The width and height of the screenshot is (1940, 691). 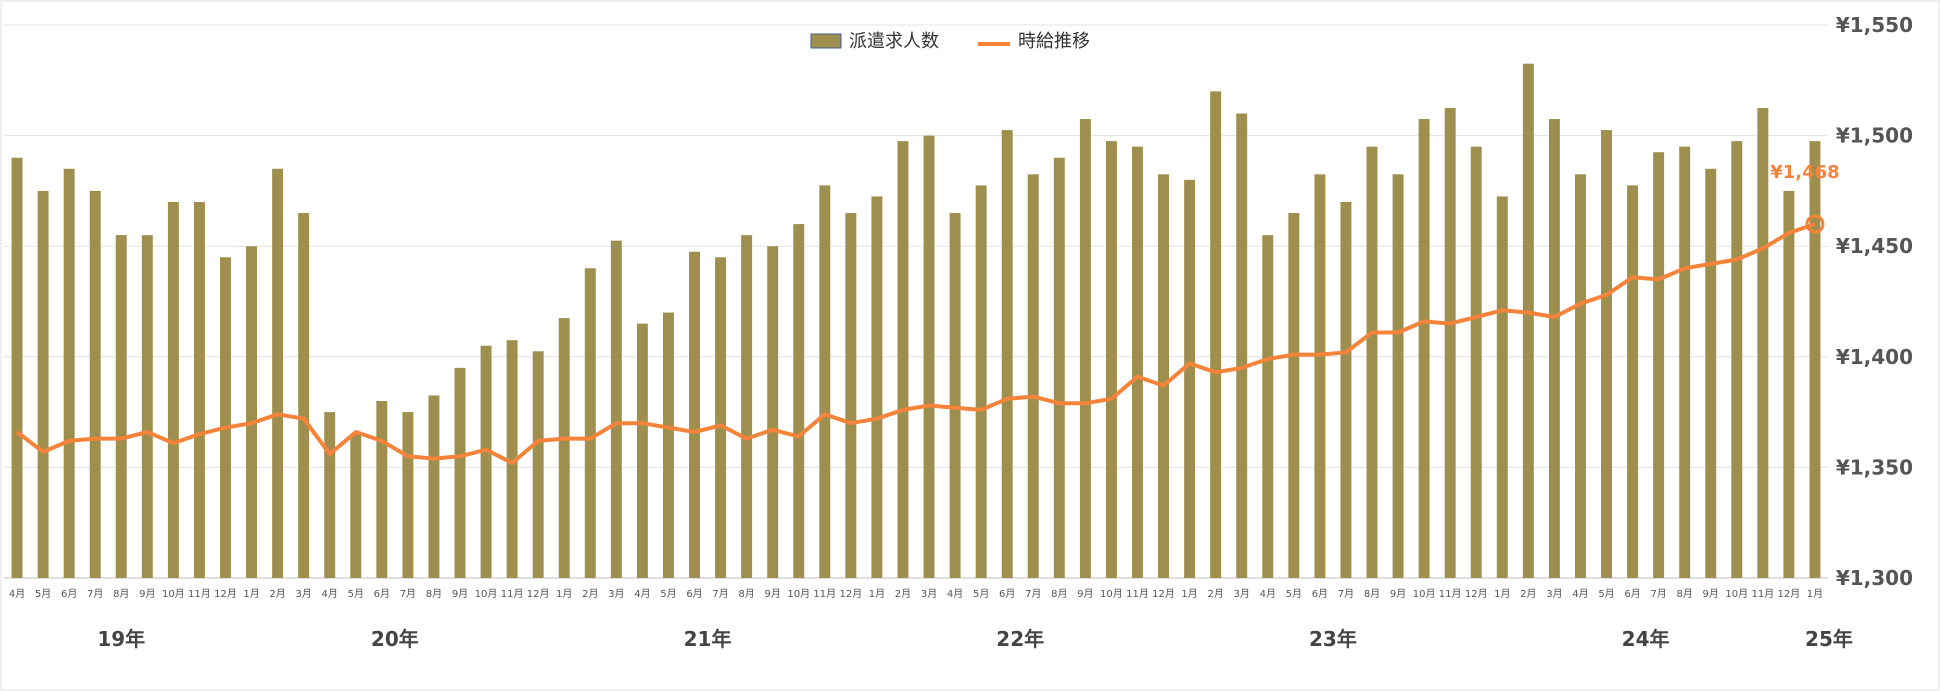 What do you see at coordinates (826, 41) in the screenshot?
I see `legend-swatch-bar` at bounding box center [826, 41].